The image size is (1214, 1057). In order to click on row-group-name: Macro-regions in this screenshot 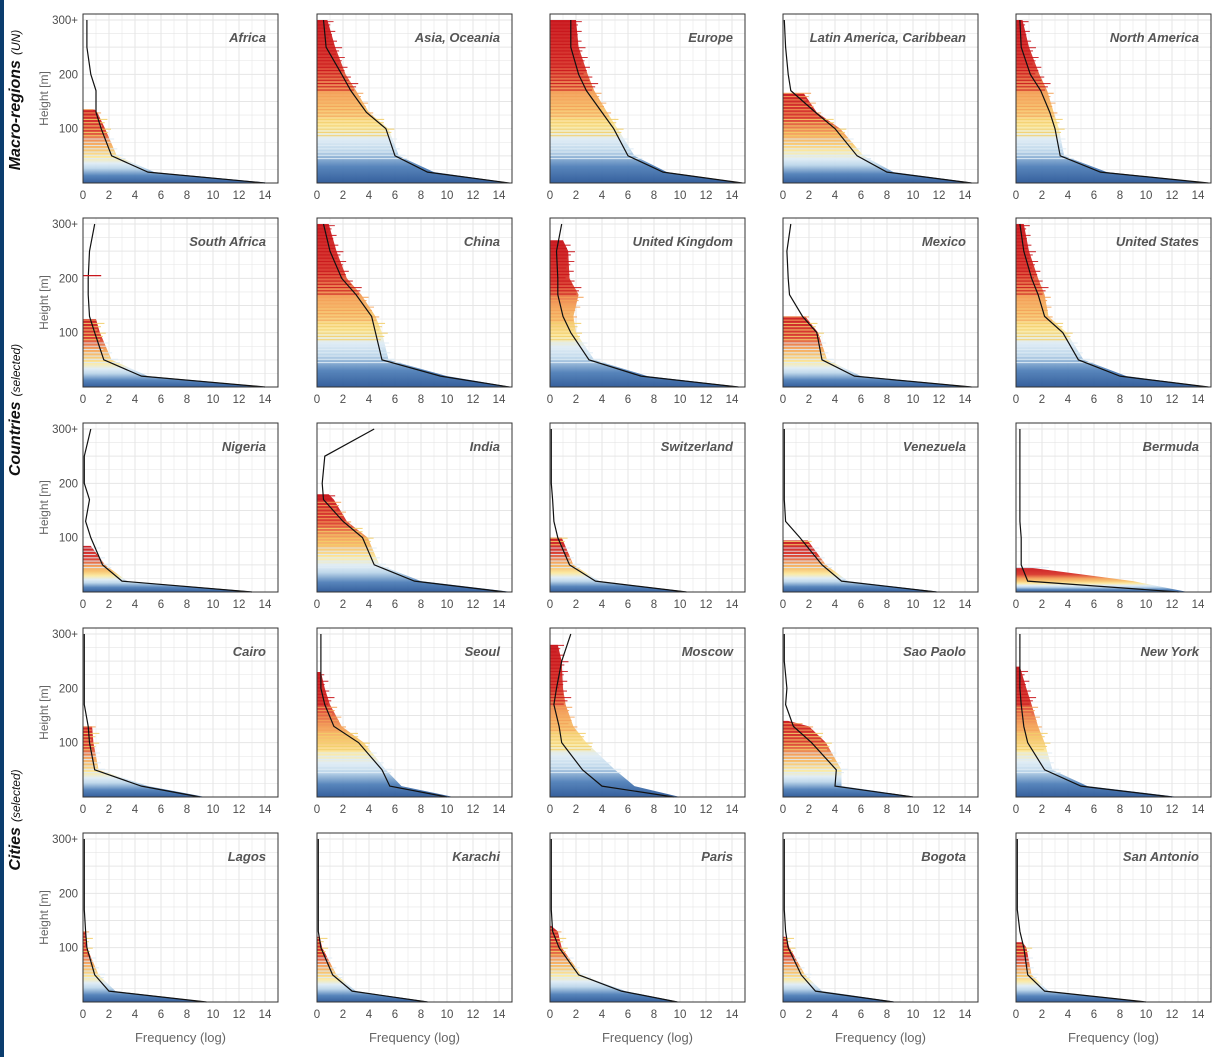, I will do `click(15, 115)`.